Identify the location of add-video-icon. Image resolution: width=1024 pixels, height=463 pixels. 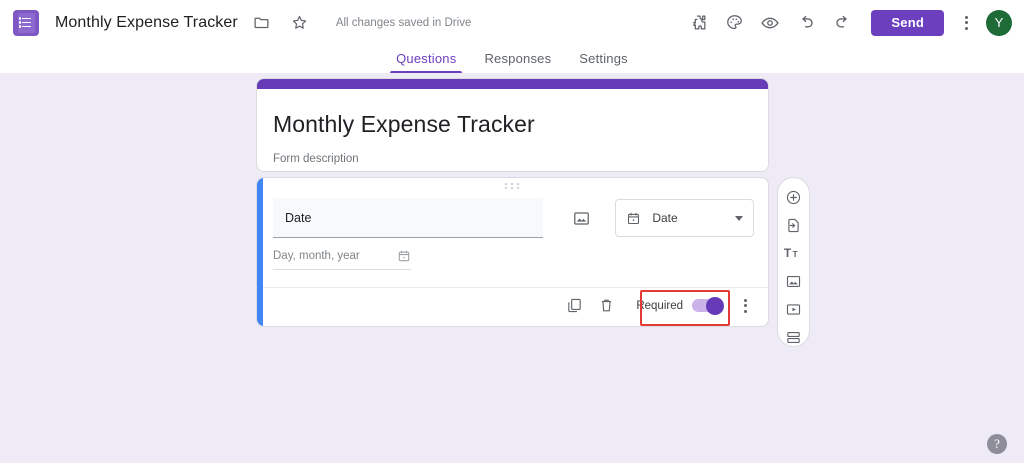
(794, 309).